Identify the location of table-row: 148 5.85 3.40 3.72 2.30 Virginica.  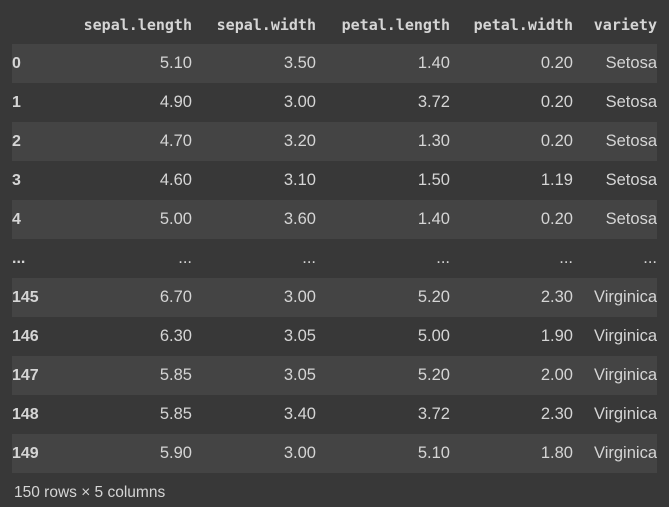
(334, 414).